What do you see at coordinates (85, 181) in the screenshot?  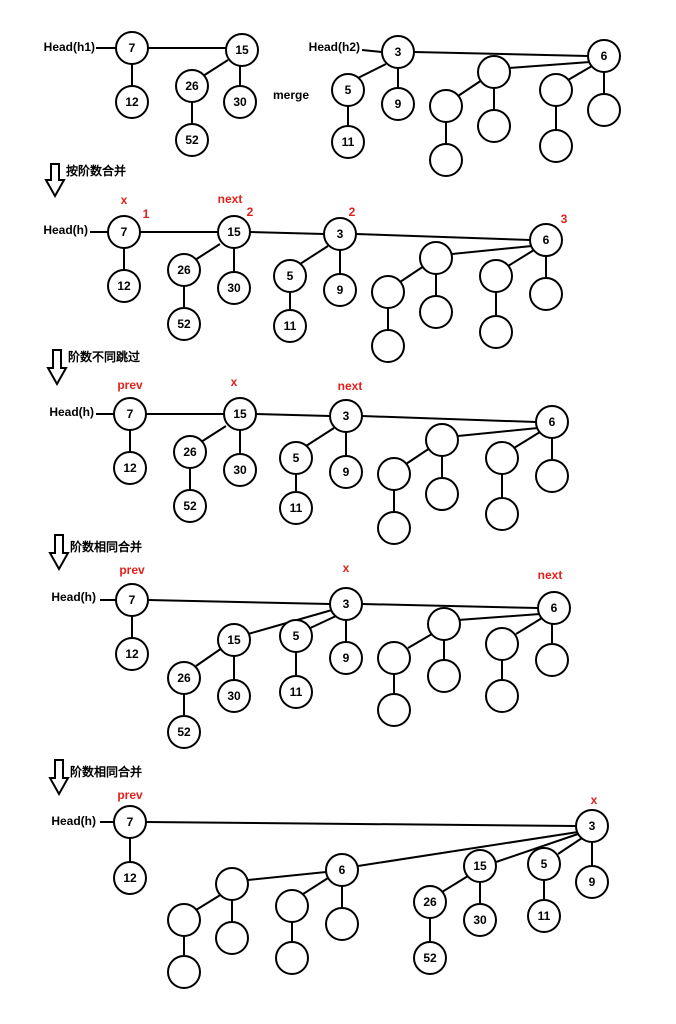 I see `step-1-transition: 按阶数合并` at bounding box center [85, 181].